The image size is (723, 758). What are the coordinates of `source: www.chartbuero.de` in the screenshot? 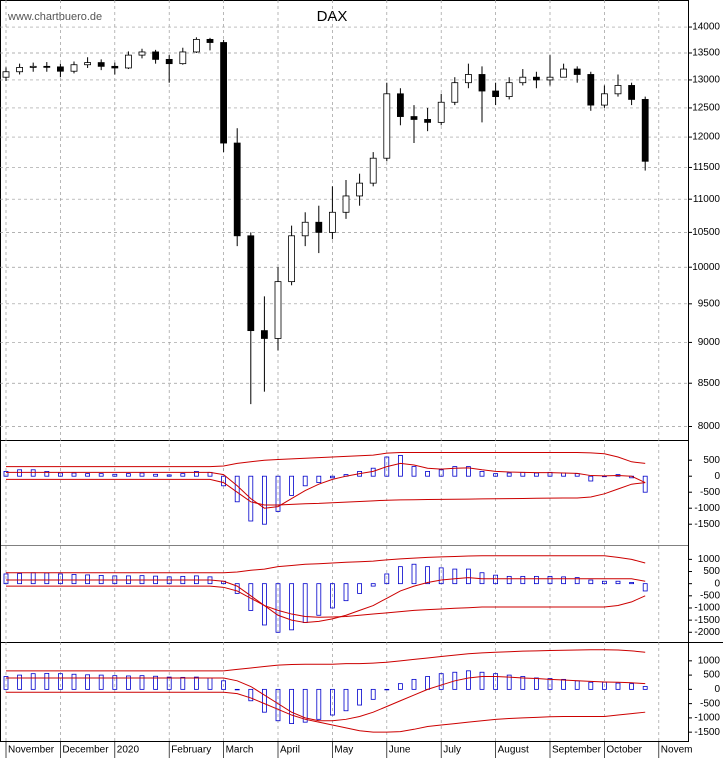 It's located at (54, 17).